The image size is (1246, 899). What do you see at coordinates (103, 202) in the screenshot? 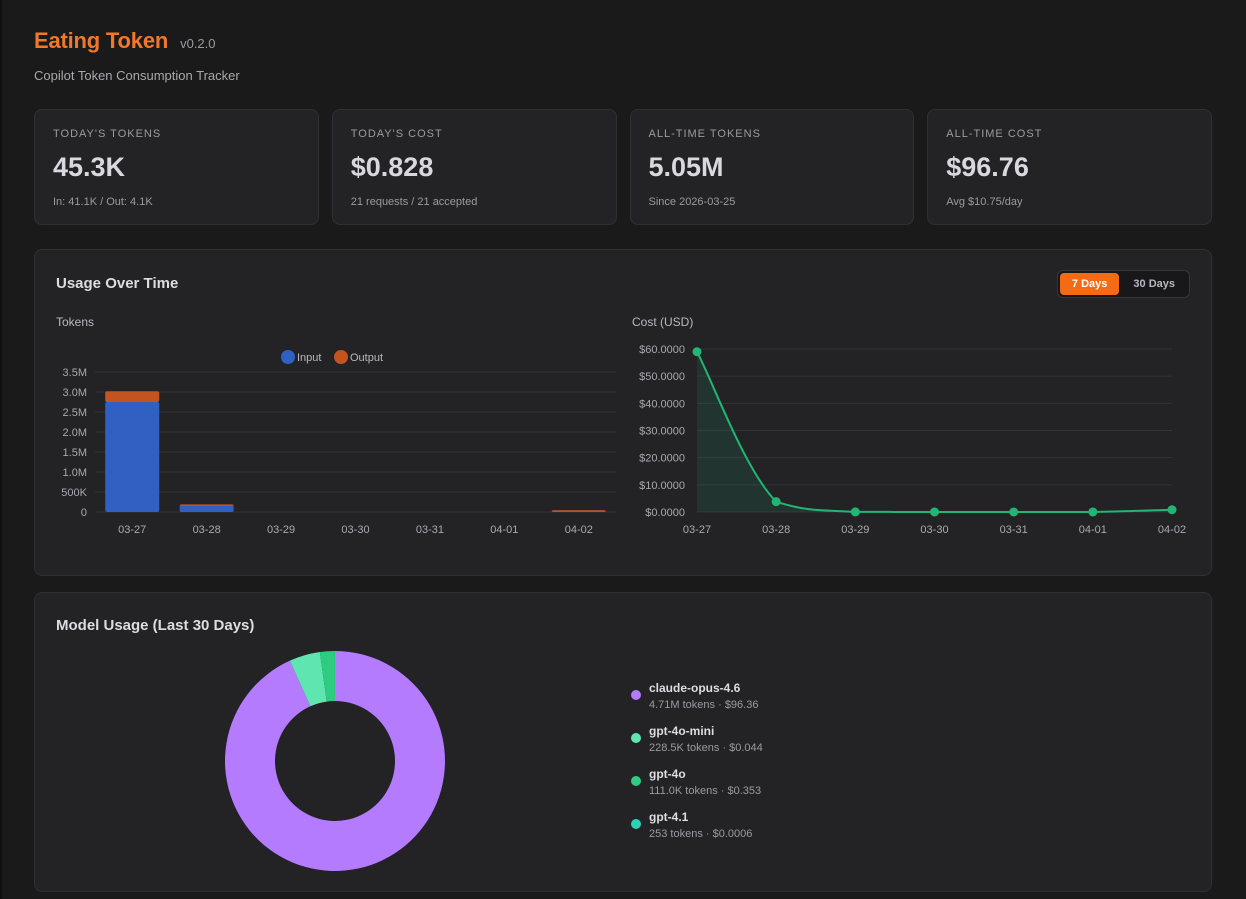
I see `stat-sub: In: 41.1K / Out: 4.1K` at bounding box center [103, 202].